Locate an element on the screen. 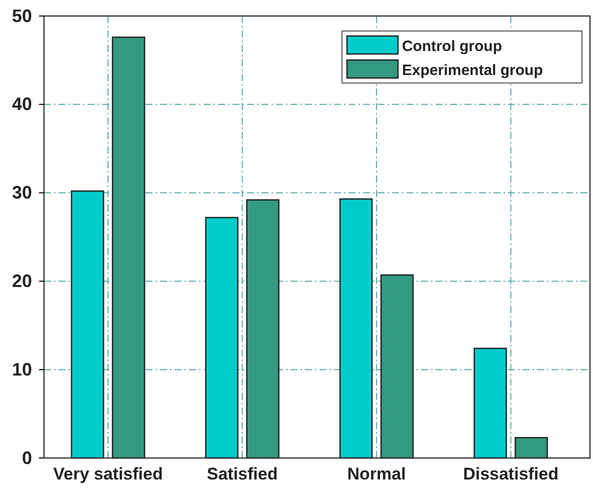 Image resolution: width=593 pixels, height=492 pixels. legend-label: Experimental group is located at coordinates (472, 70).